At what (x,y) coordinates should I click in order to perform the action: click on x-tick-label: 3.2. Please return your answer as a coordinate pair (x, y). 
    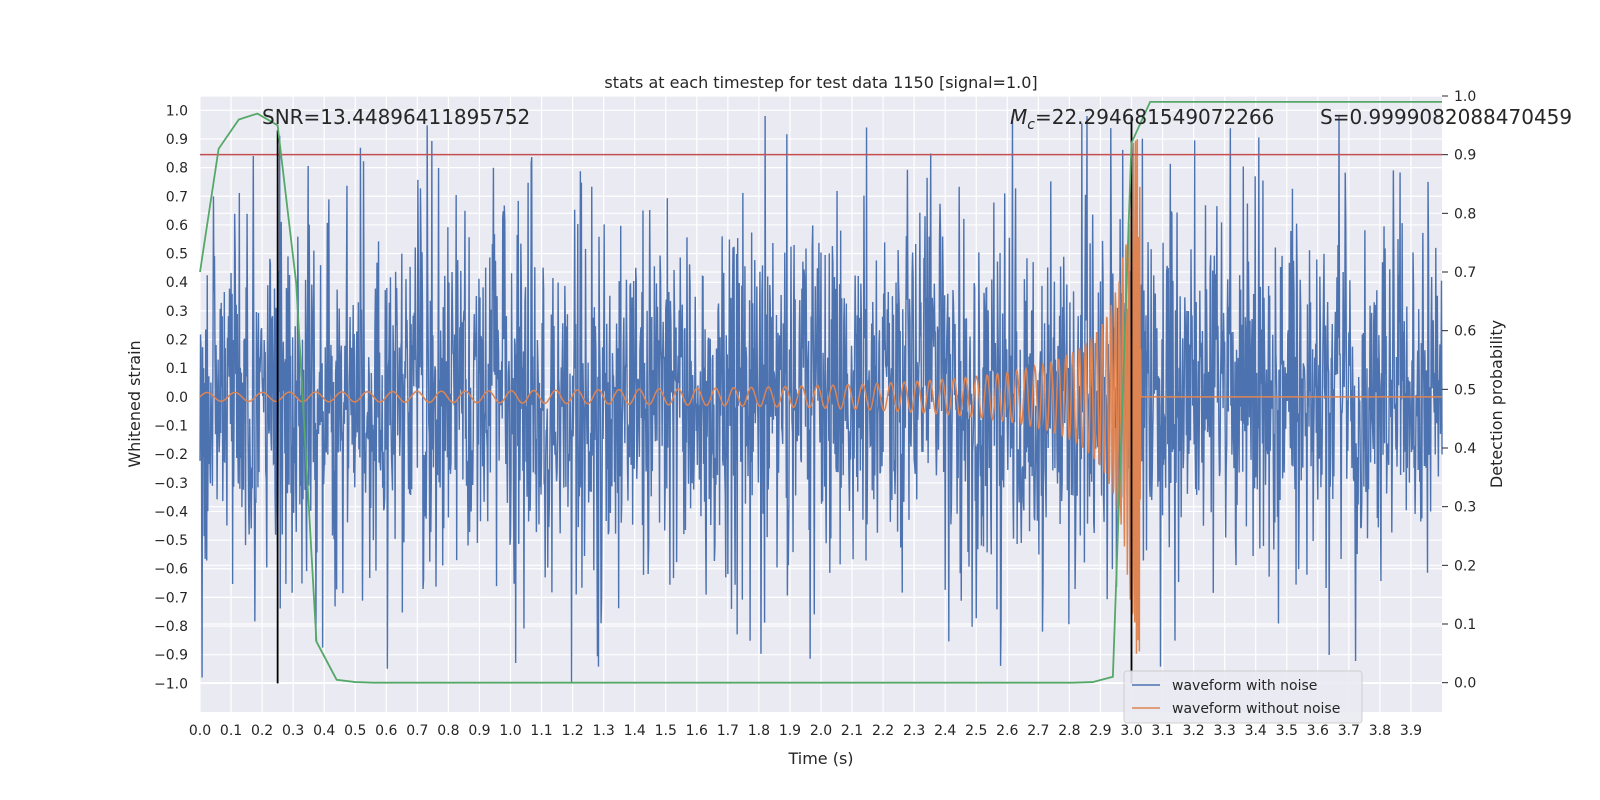
    Looking at the image, I should click on (1193, 731).